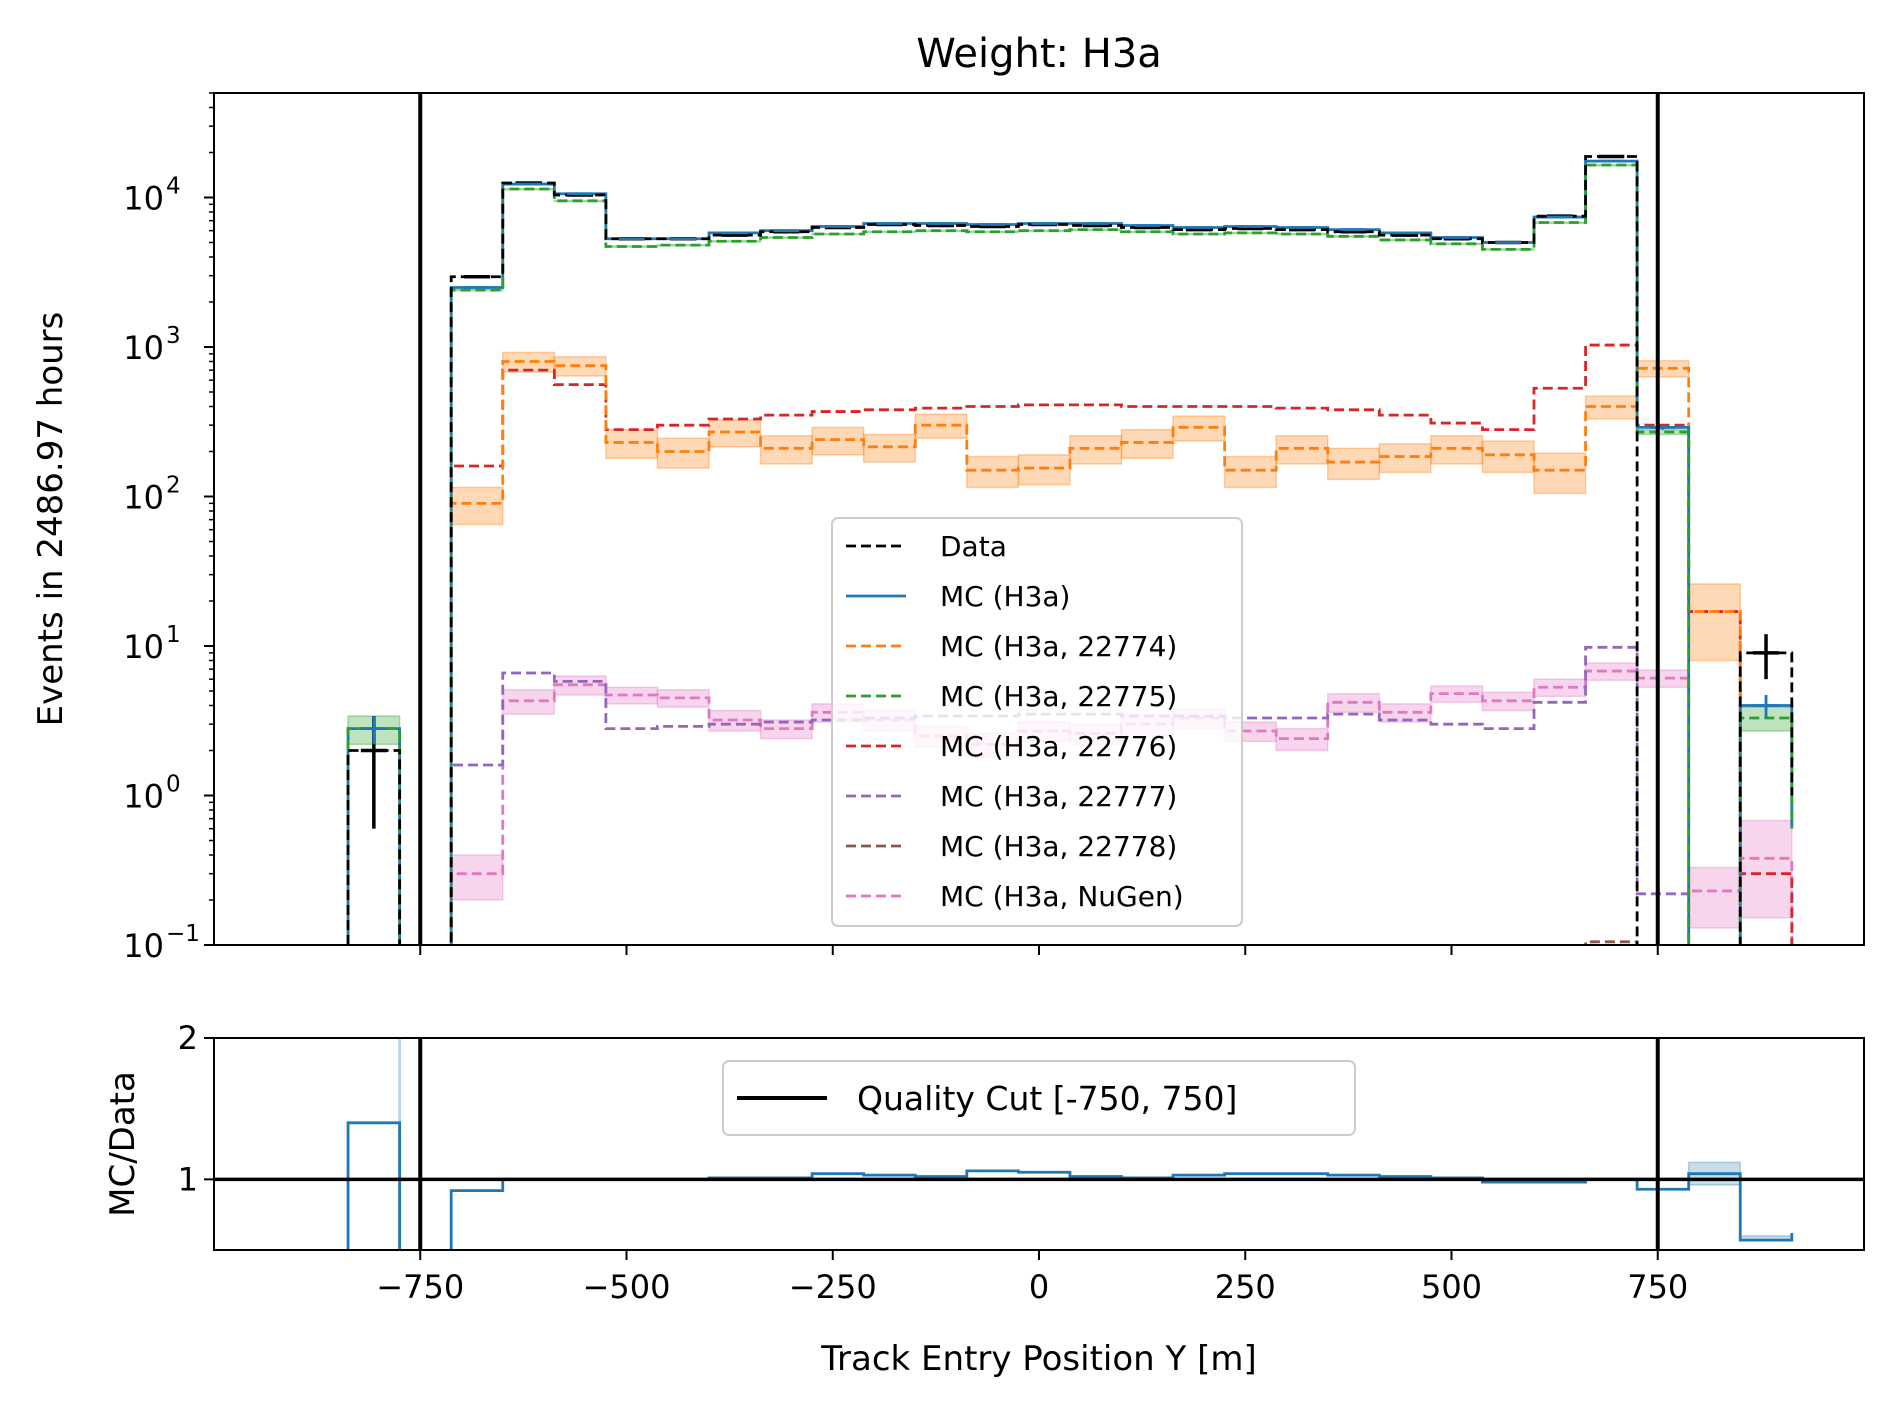 This screenshot has width=1886, height=1406. What do you see at coordinates (173, 784) in the screenshot?
I see `y-tick-label-exponent: 0` at bounding box center [173, 784].